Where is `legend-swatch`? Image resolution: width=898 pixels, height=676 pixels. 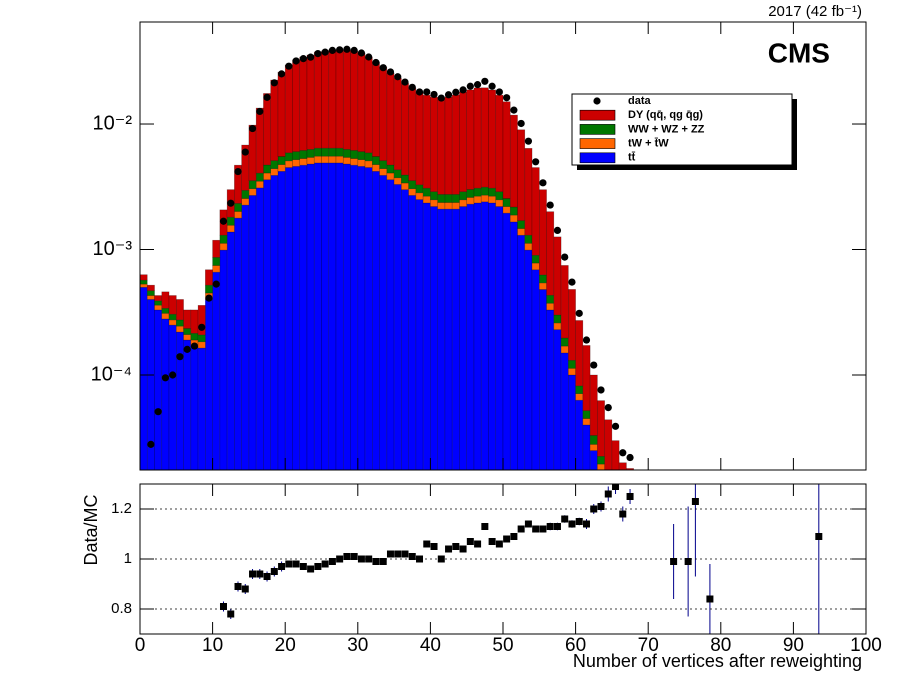
legend-swatch is located at coordinates (597, 115).